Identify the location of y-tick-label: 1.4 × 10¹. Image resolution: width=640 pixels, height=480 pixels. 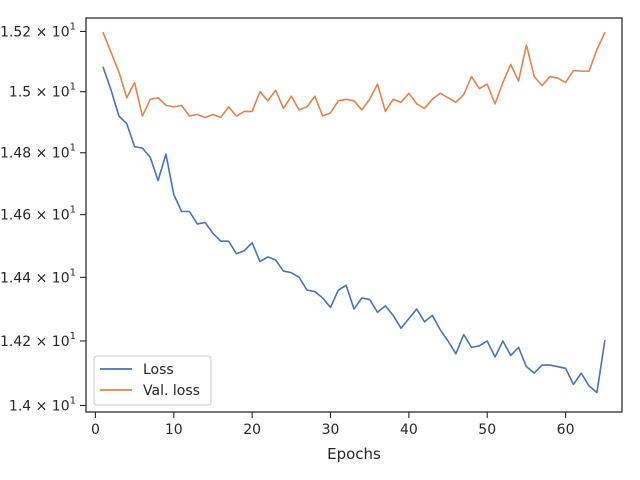
(42, 404).